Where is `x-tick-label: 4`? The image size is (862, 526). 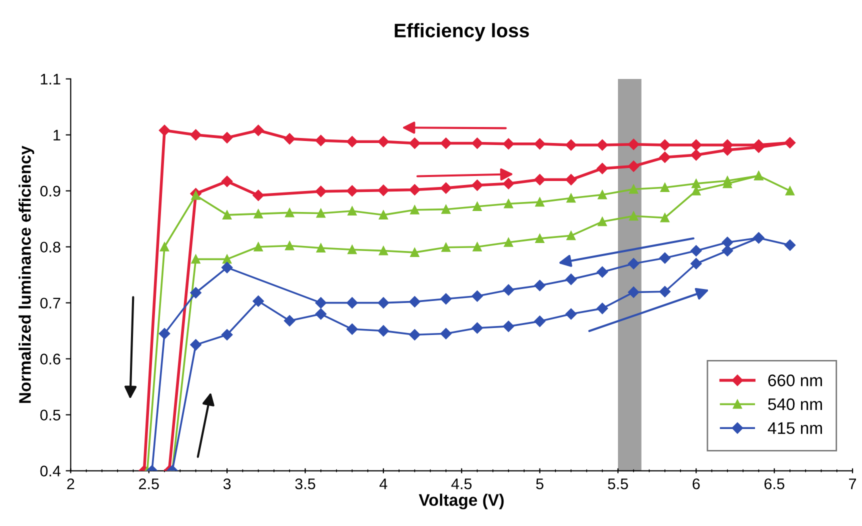 x-tick-label: 4 is located at coordinates (384, 484).